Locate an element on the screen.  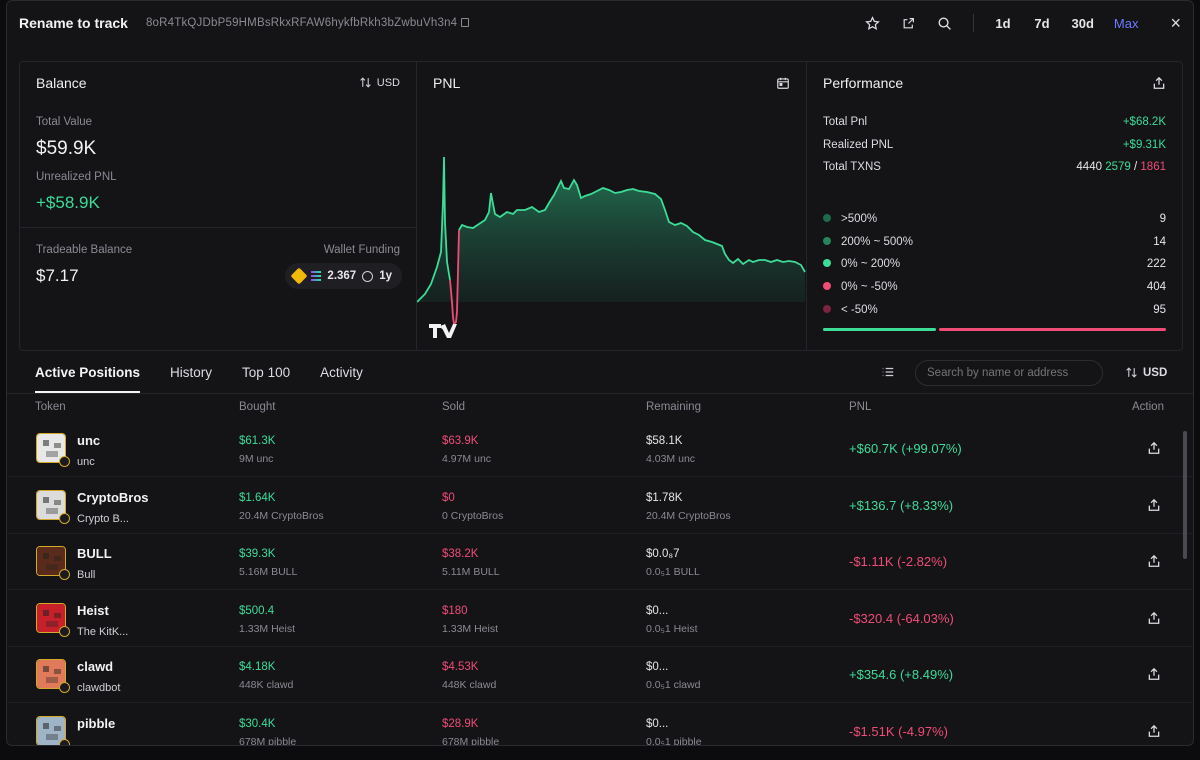
realized-pnl-row: Realized PNL +$9.31K is located at coordinates (994, 145).